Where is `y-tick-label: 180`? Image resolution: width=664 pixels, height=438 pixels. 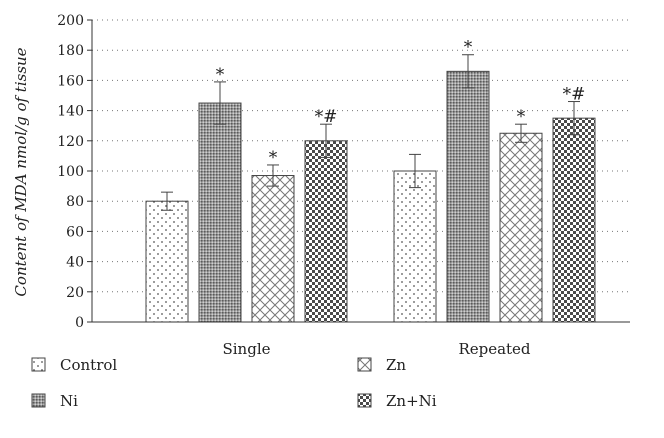
y-tick-label: 180 is located at coordinates (70, 51).